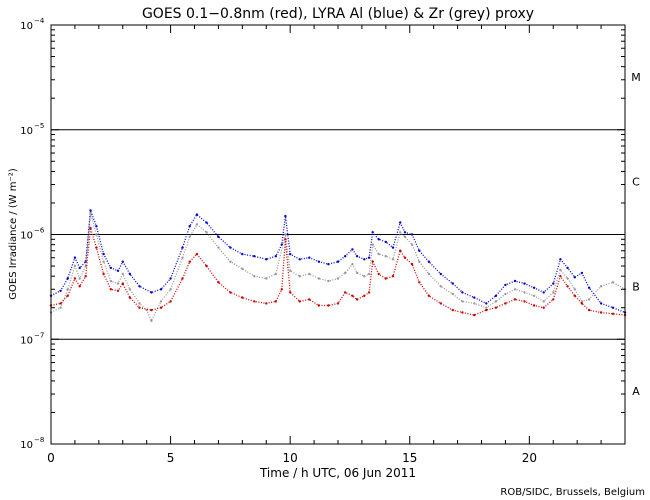  I want to click on flare-class-labels: A B C M, so click(636, 234).